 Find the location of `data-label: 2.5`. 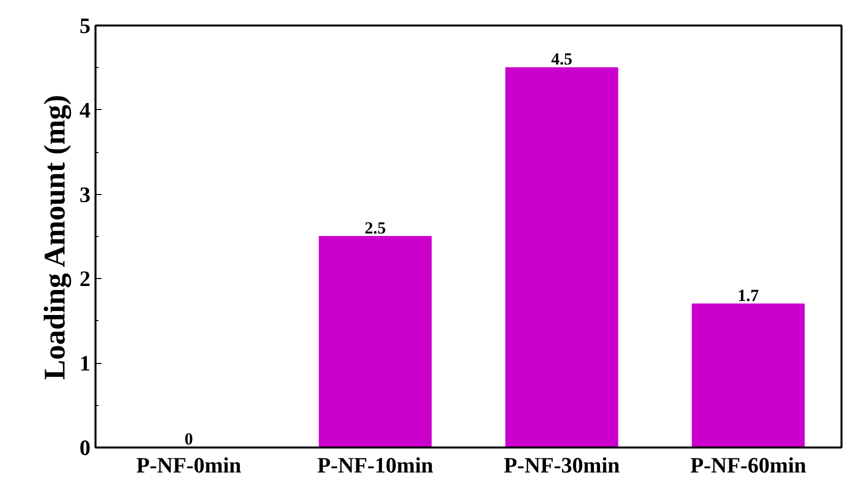

data-label: 2.5 is located at coordinates (375, 228).